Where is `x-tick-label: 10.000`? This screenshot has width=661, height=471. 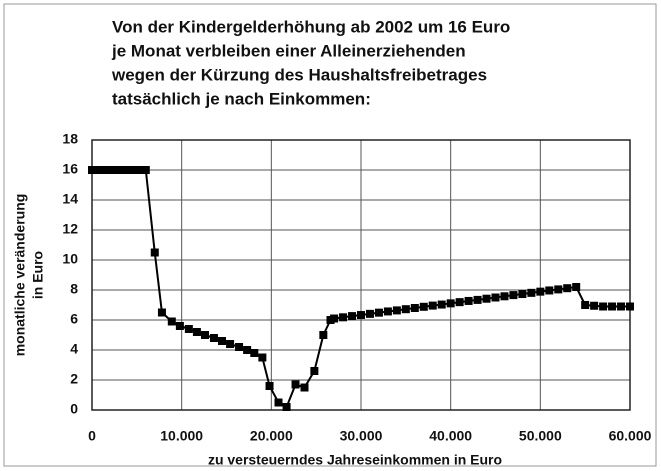 x-tick-label: 10.000 is located at coordinates (181, 436).